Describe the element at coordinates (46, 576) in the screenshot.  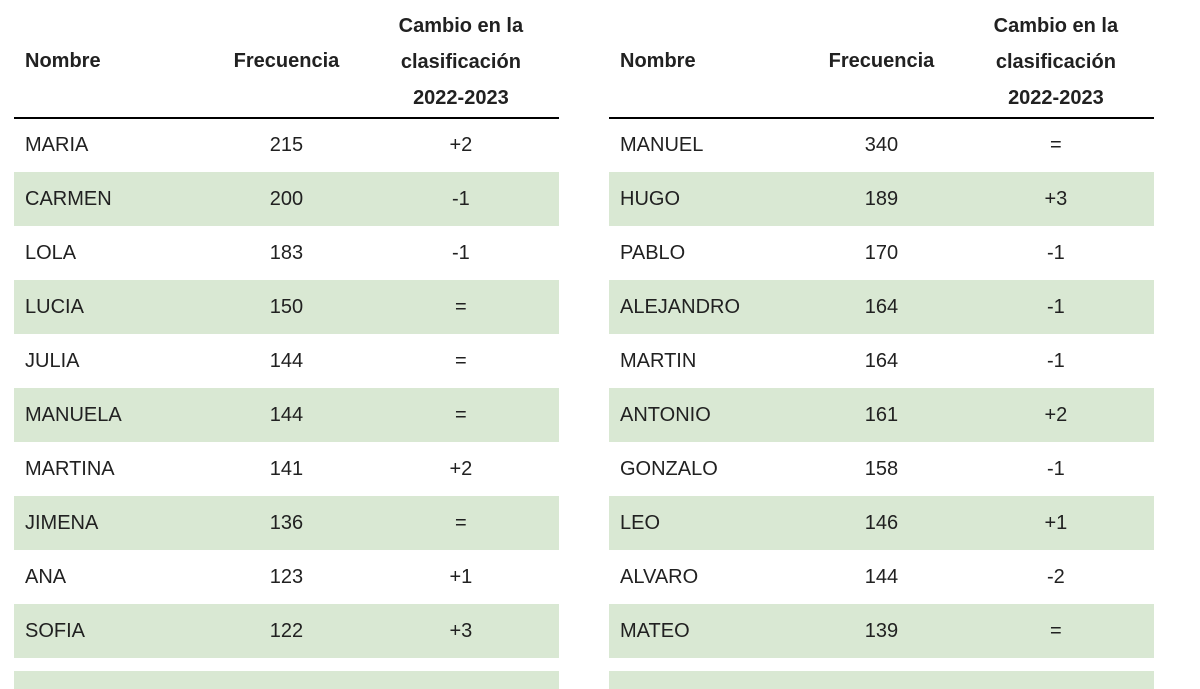
I see `name-cell: ANA` at that location.